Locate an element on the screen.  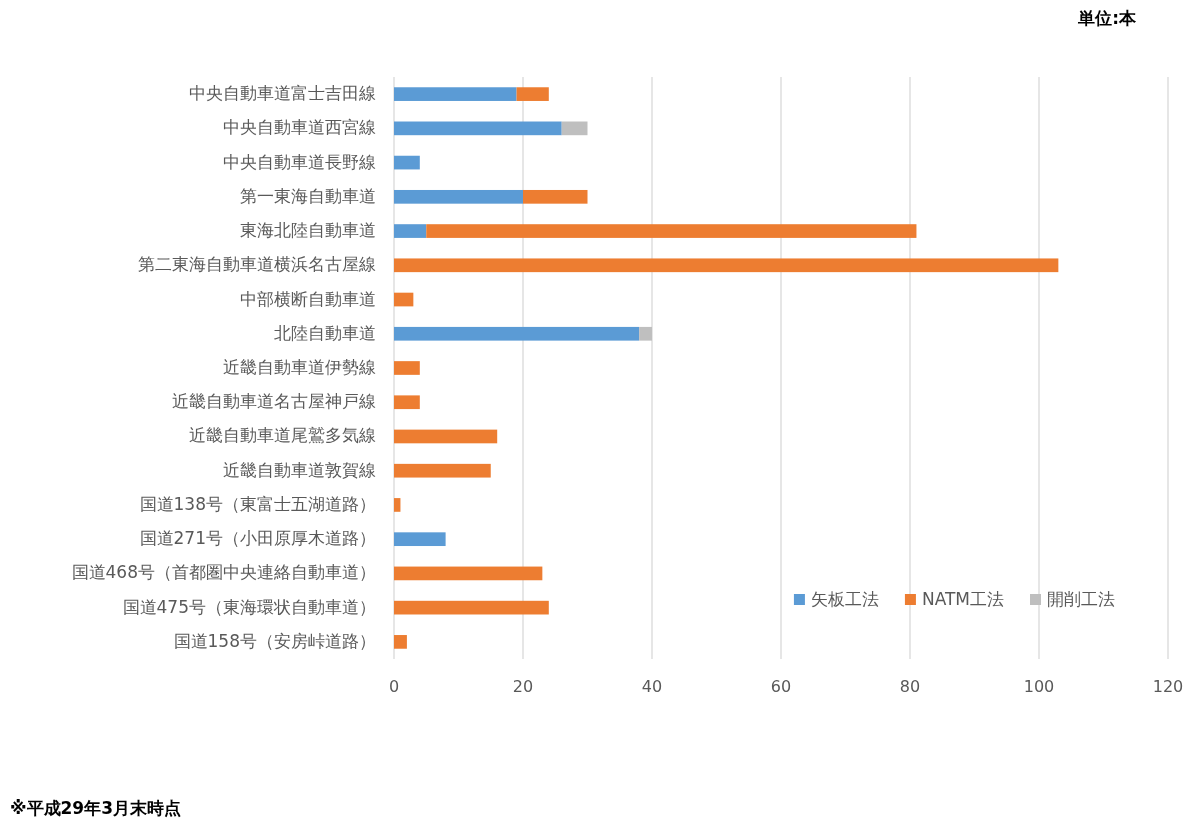
text: ※平成29年3月末時点 is located at coordinates (96, 808).